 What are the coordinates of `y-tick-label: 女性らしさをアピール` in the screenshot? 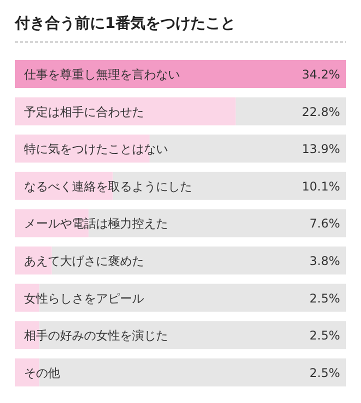 It's located at (84, 298).